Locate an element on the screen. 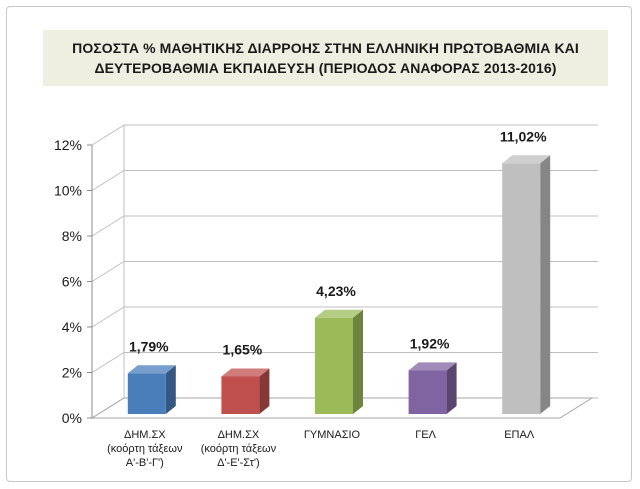 Image resolution: width=640 pixels, height=489 pixels. data-label-0: 1,79% is located at coordinates (149, 346).